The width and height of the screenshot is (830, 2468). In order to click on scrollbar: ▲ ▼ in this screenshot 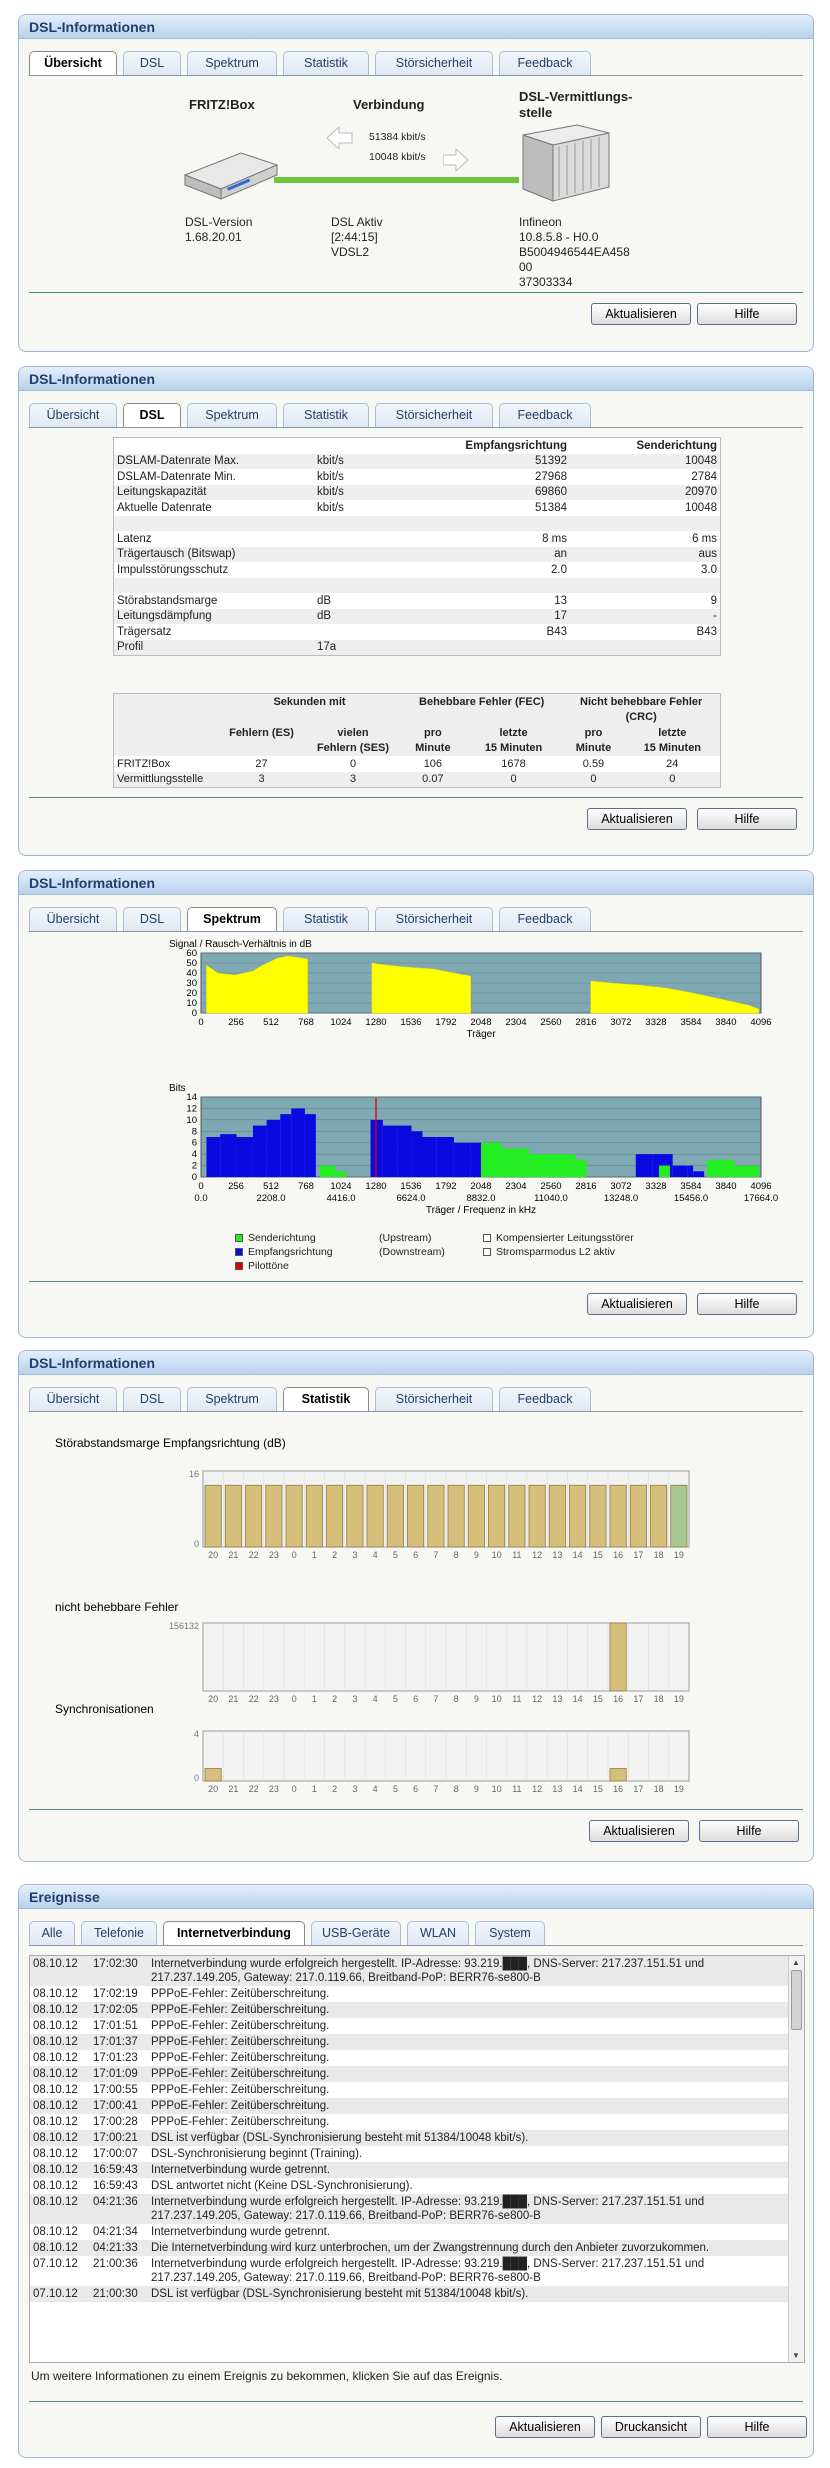, I will do `click(796, 2159)`.